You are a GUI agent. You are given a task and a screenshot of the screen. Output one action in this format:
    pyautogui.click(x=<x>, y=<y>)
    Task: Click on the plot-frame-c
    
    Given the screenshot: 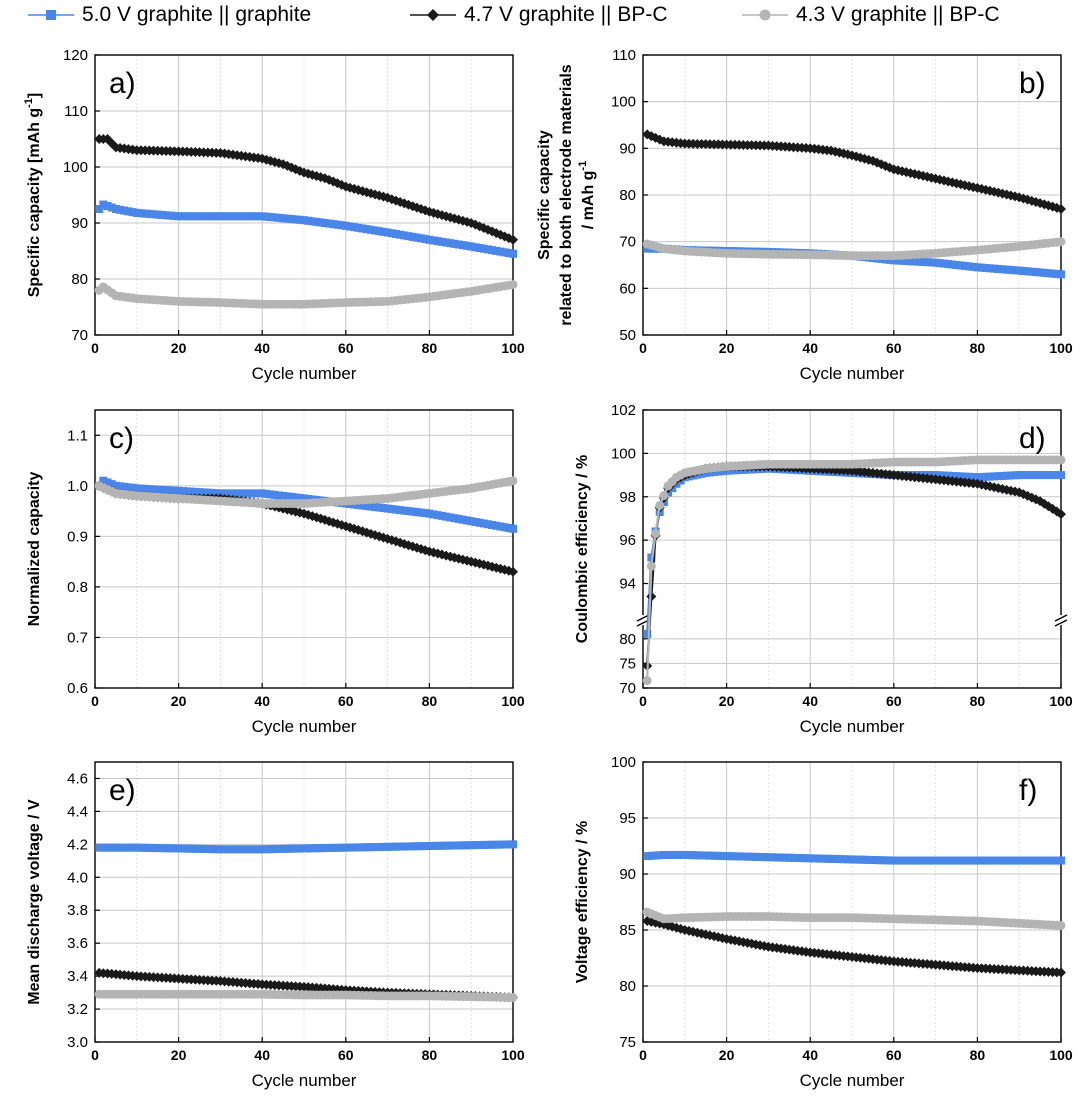 What is the action you would take?
    pyautogui.click(x=304, y=549)
    